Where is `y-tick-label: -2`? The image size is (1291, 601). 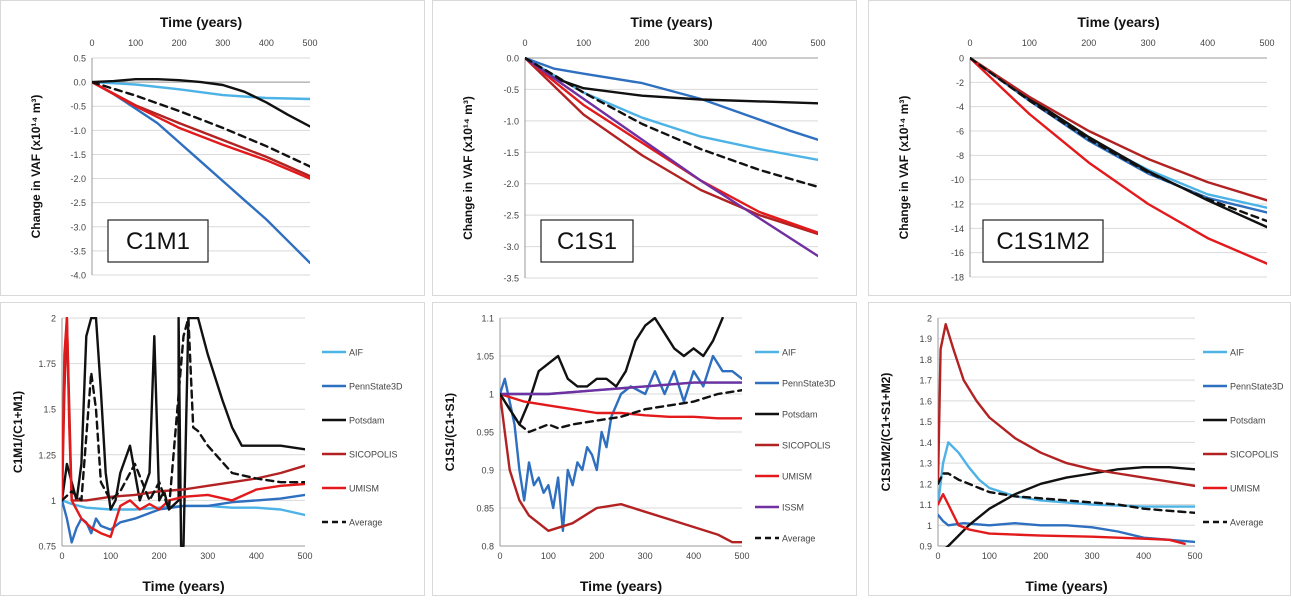 y-tick-label: -2 is located at coordinates (960, 83).